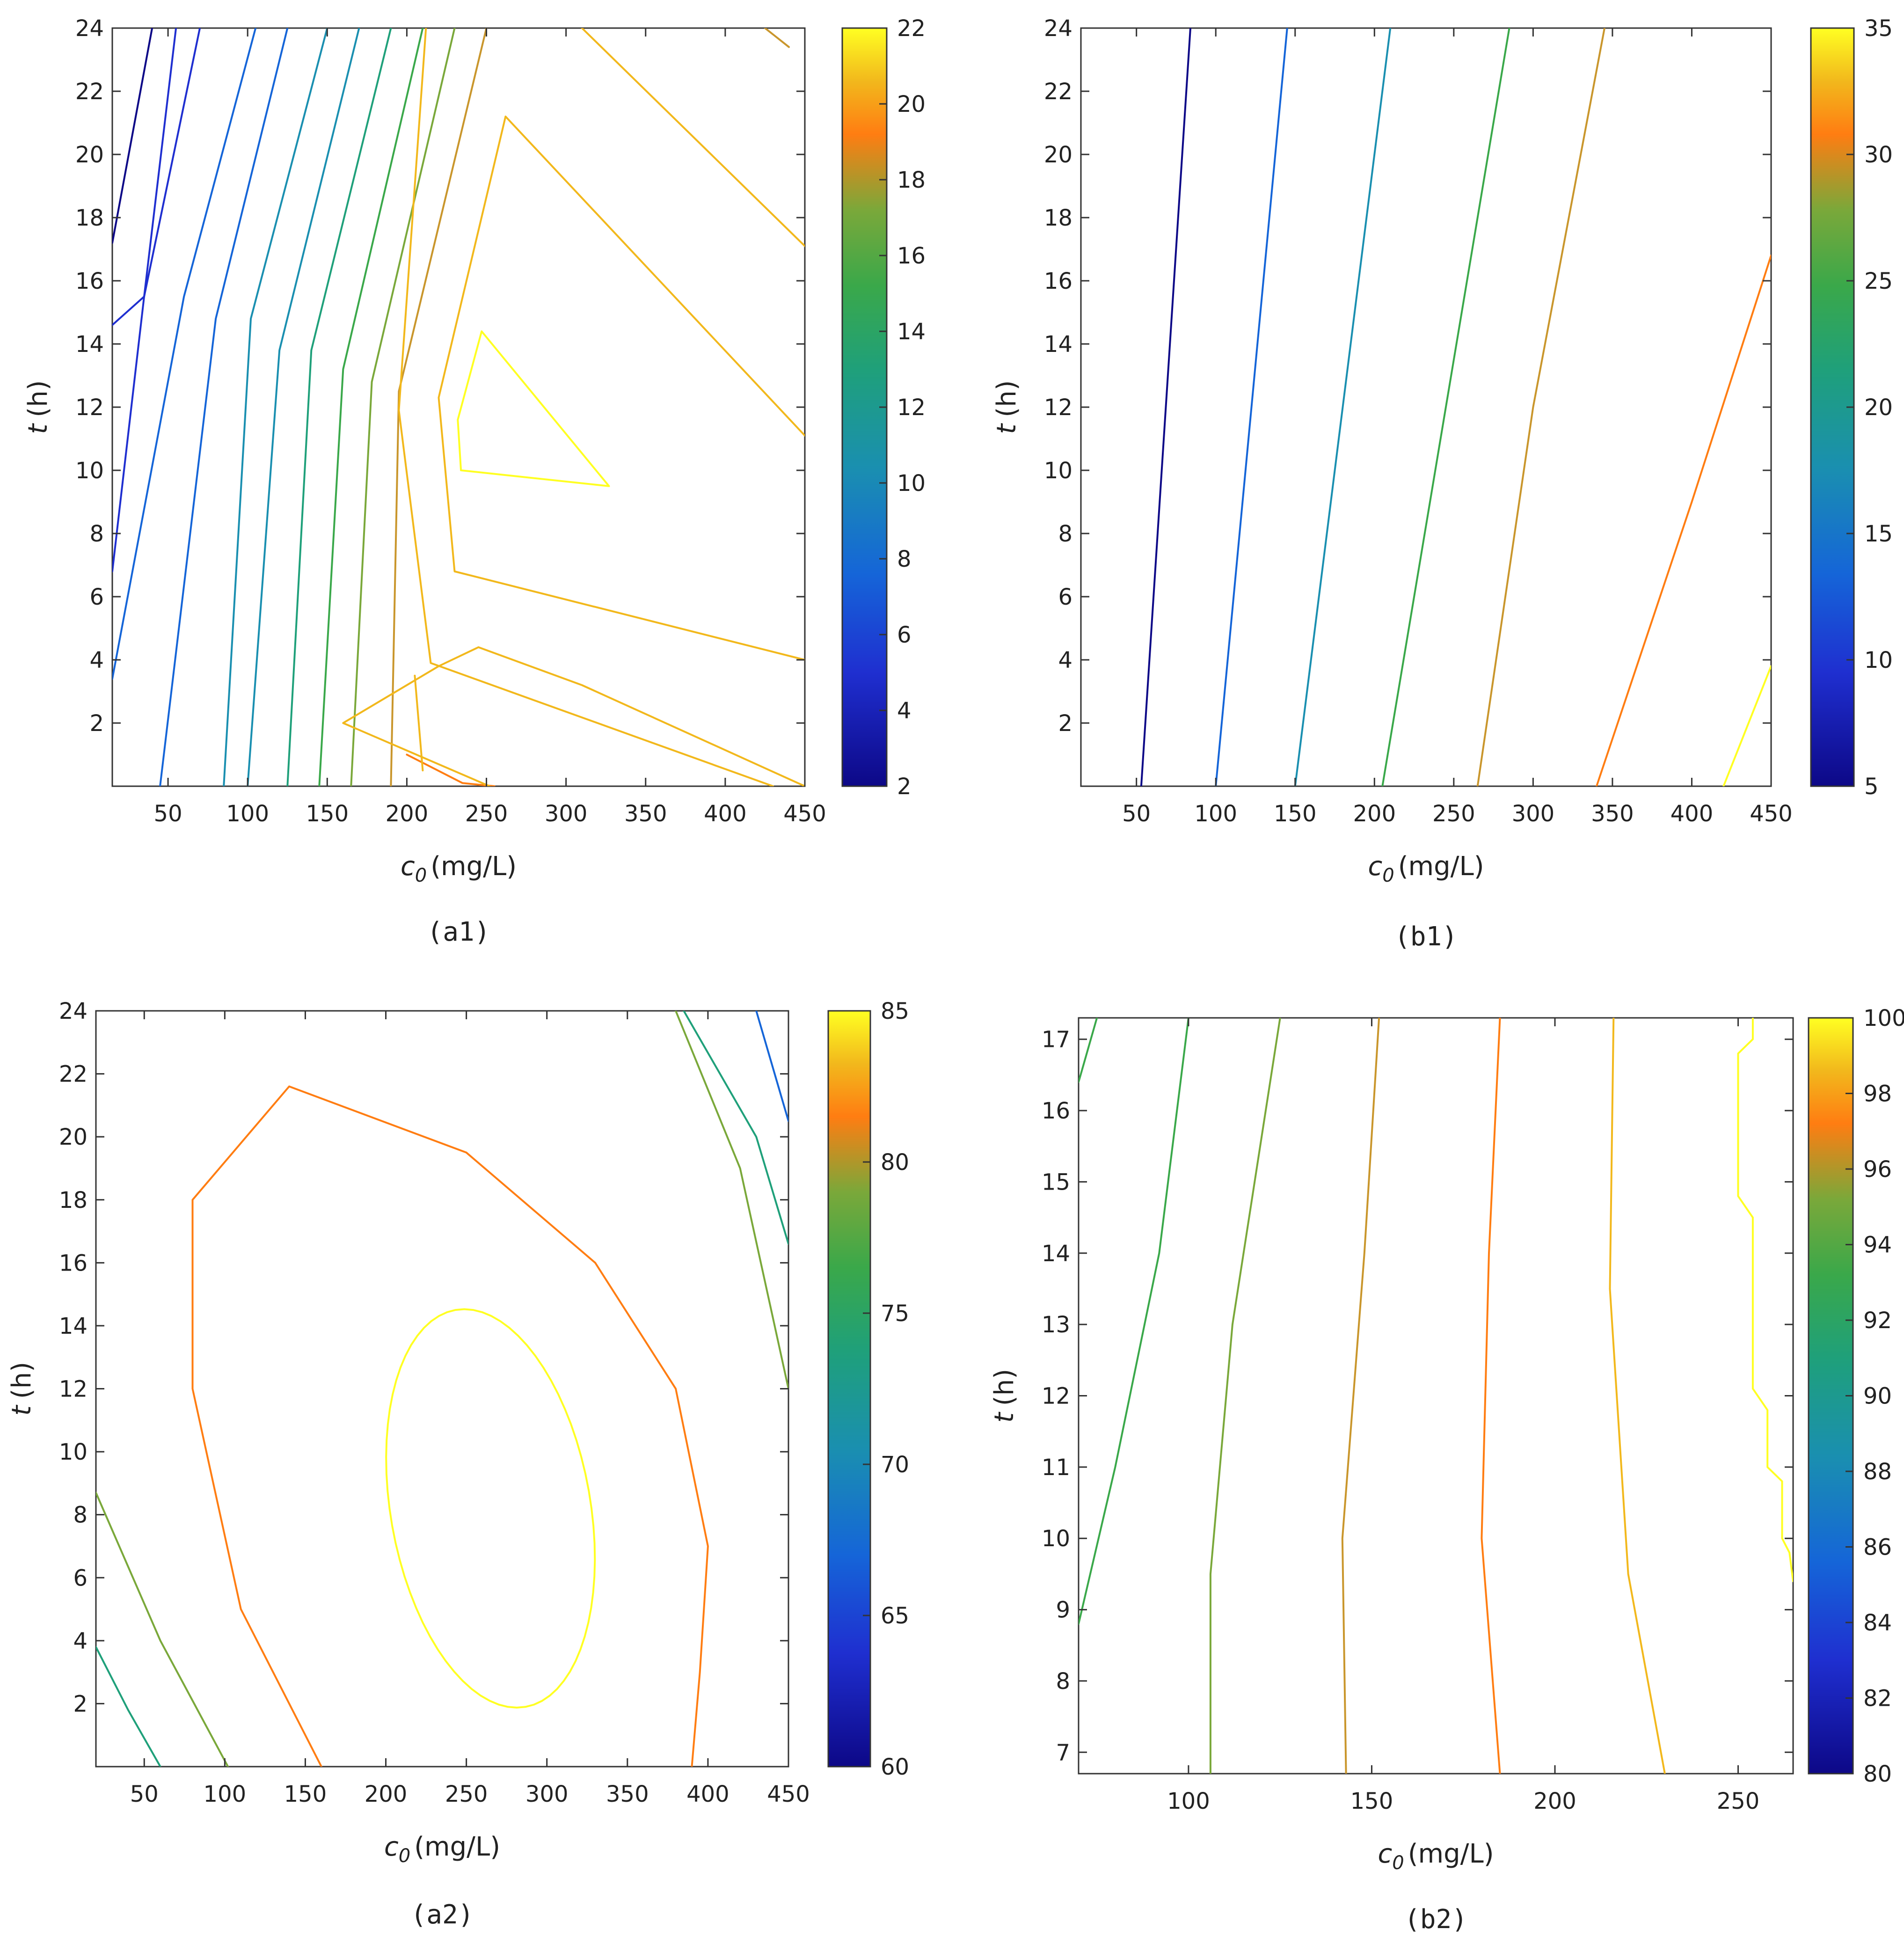 Image resolution: width=1904 pixels, height=1944 pixels. What do you see at coordinates (911, 180) in the screenshot?
I see `colorbar-tick-label: 18` at bounding box center [911, 180].